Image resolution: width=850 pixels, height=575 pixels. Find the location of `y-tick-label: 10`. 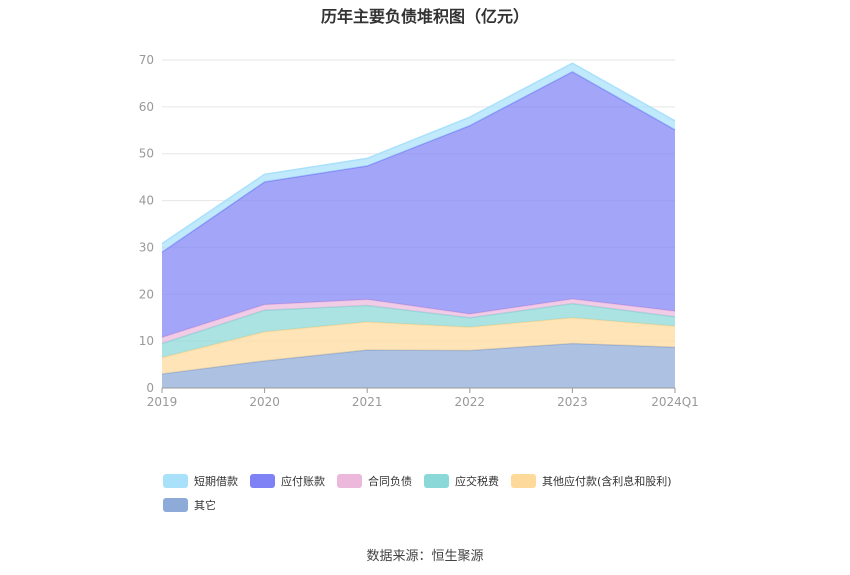

y-tick-label: 10 is located at coordinates (146, 341).